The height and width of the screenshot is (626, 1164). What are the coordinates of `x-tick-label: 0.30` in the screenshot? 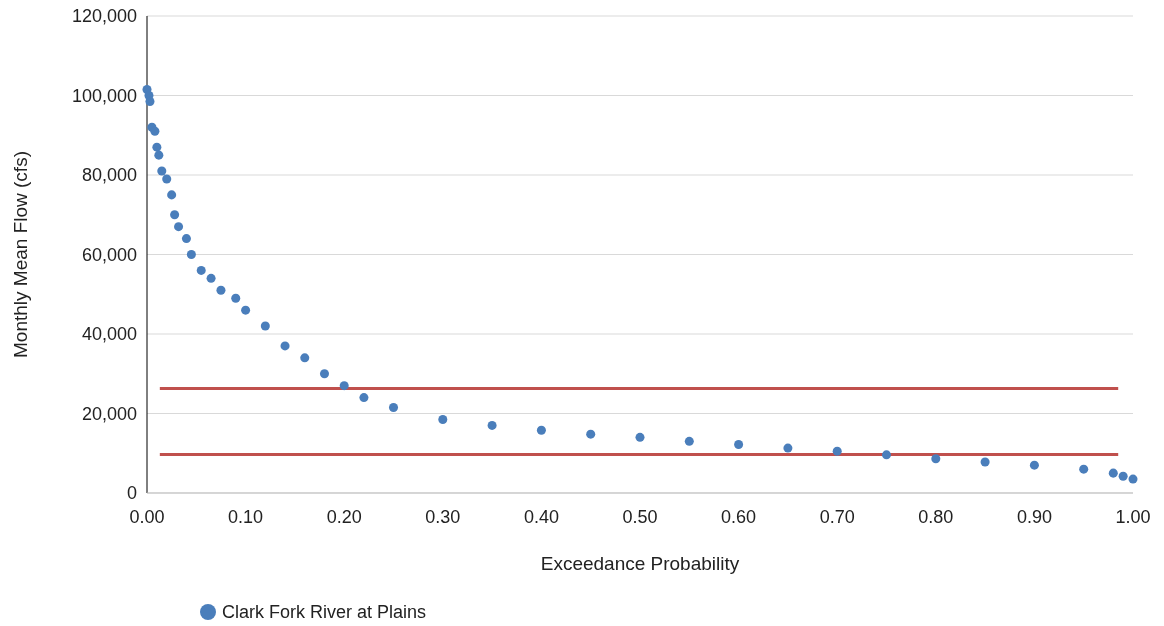 It's located at (443, 517).